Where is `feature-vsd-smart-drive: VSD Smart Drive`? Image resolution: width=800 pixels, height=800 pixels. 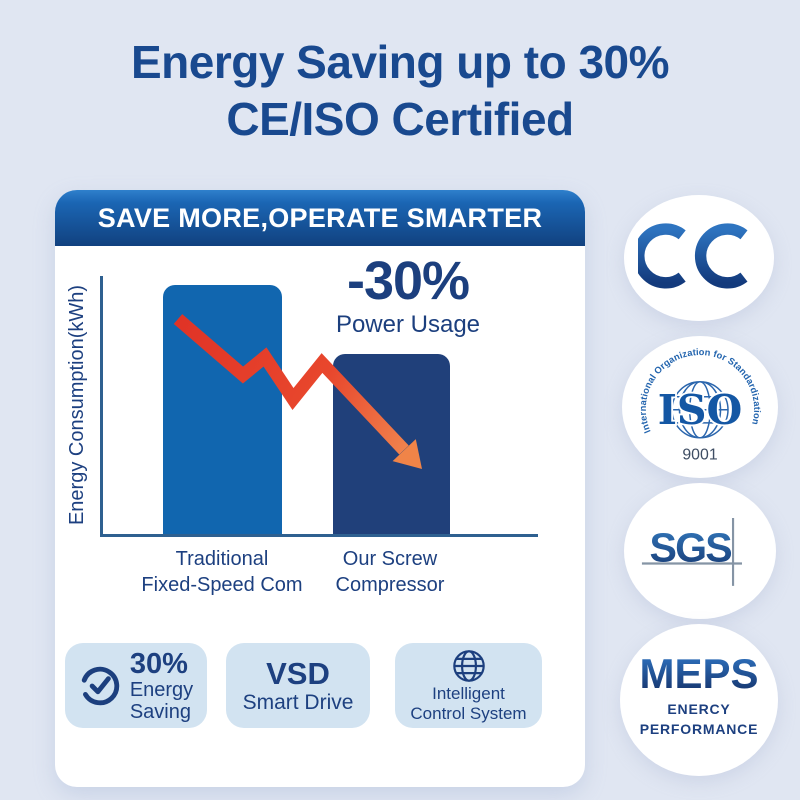 feature-vsd-smart-drive: VSD Smart Drive is located at coordinates (298, 685).